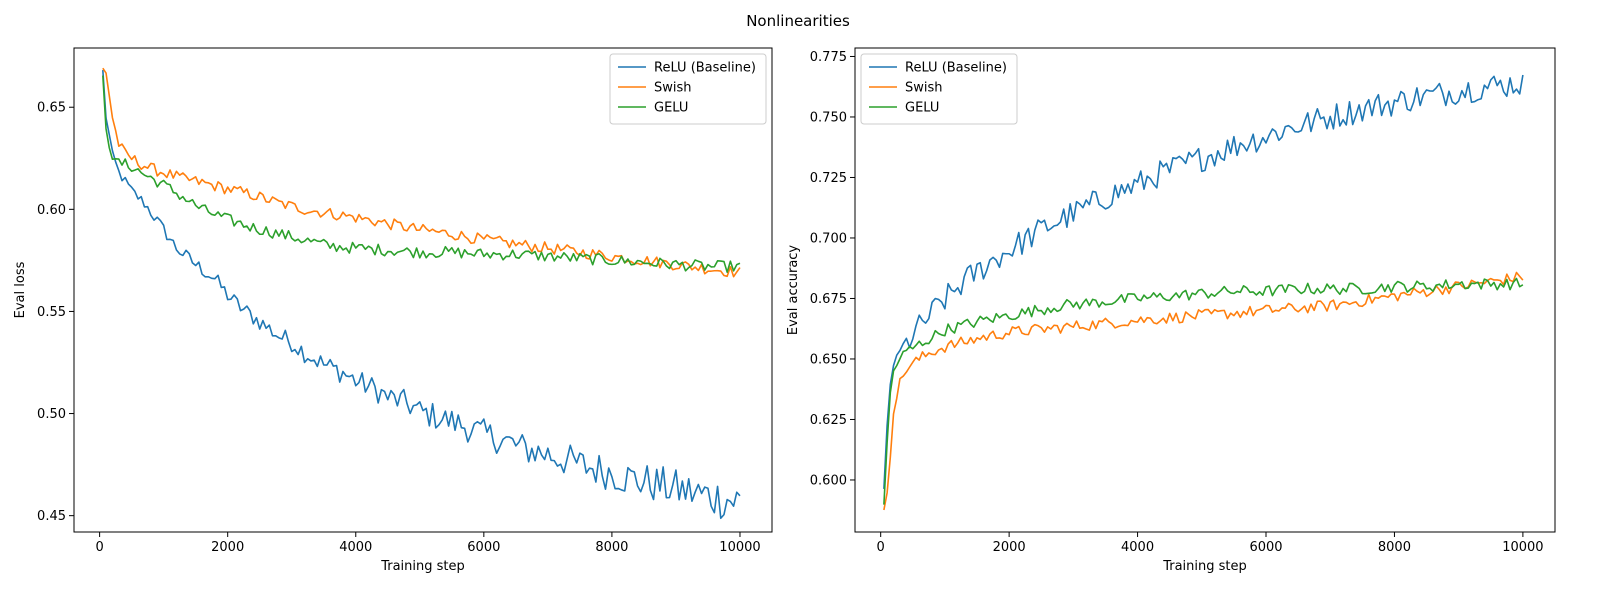 The width and height of the screenshot is (1600, 600). What do you see at coordinates (922, 108) in the screenshot?
I see `accuracy-legend-entry: GELU` at bounding box center [922, 108].